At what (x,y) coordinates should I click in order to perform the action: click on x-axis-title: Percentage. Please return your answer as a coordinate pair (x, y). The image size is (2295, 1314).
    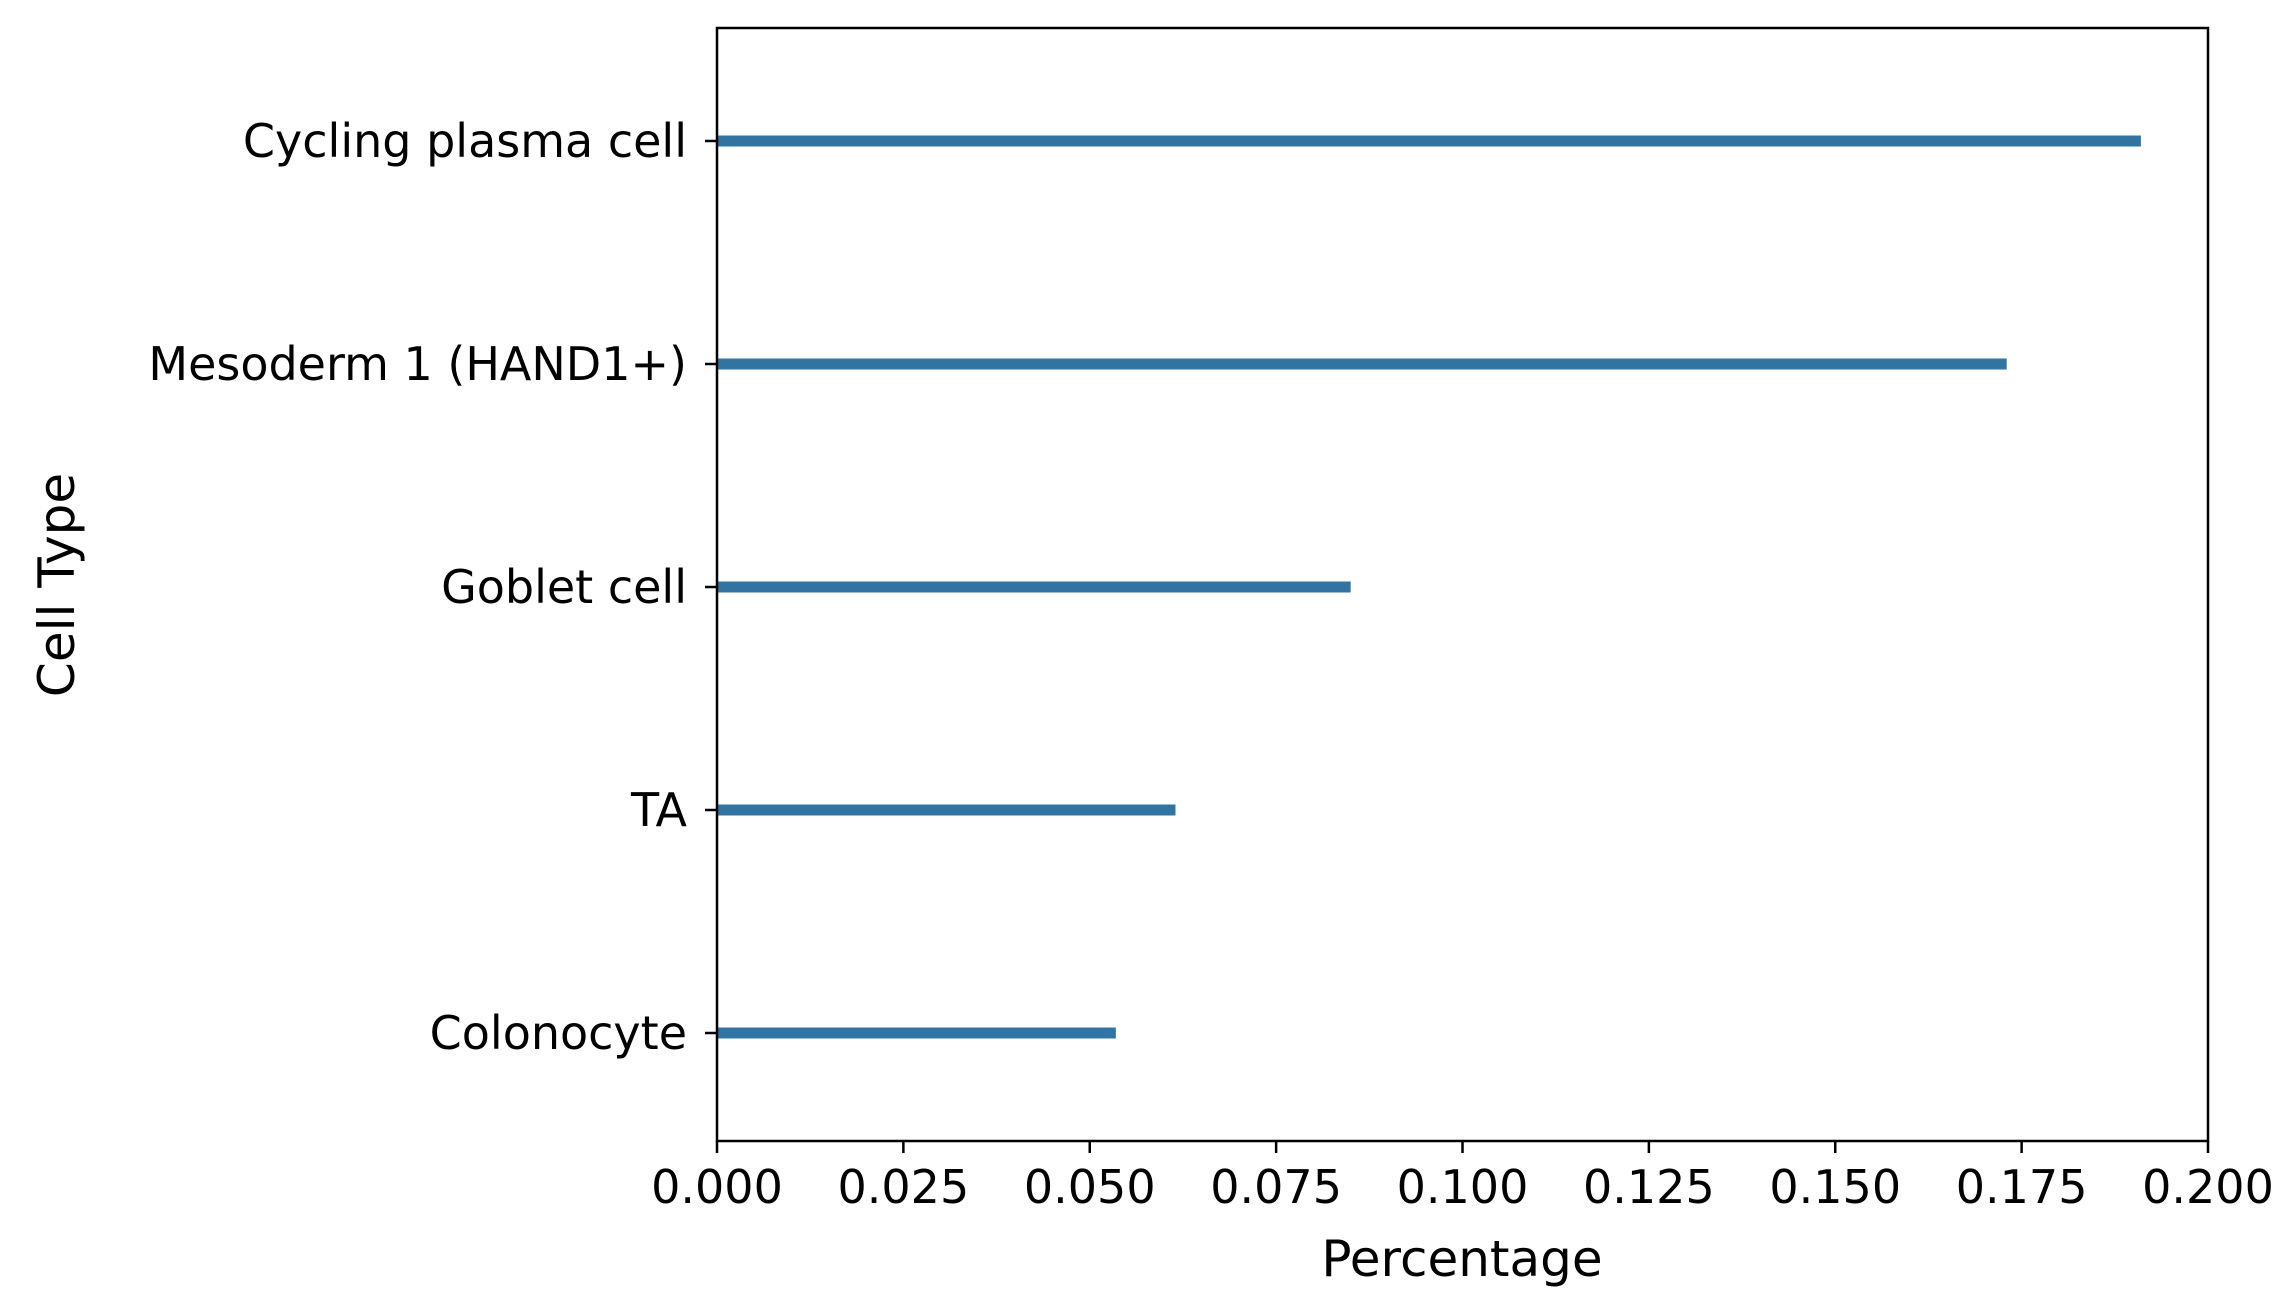
    Looking at the image, I should click on (1461, 1259).